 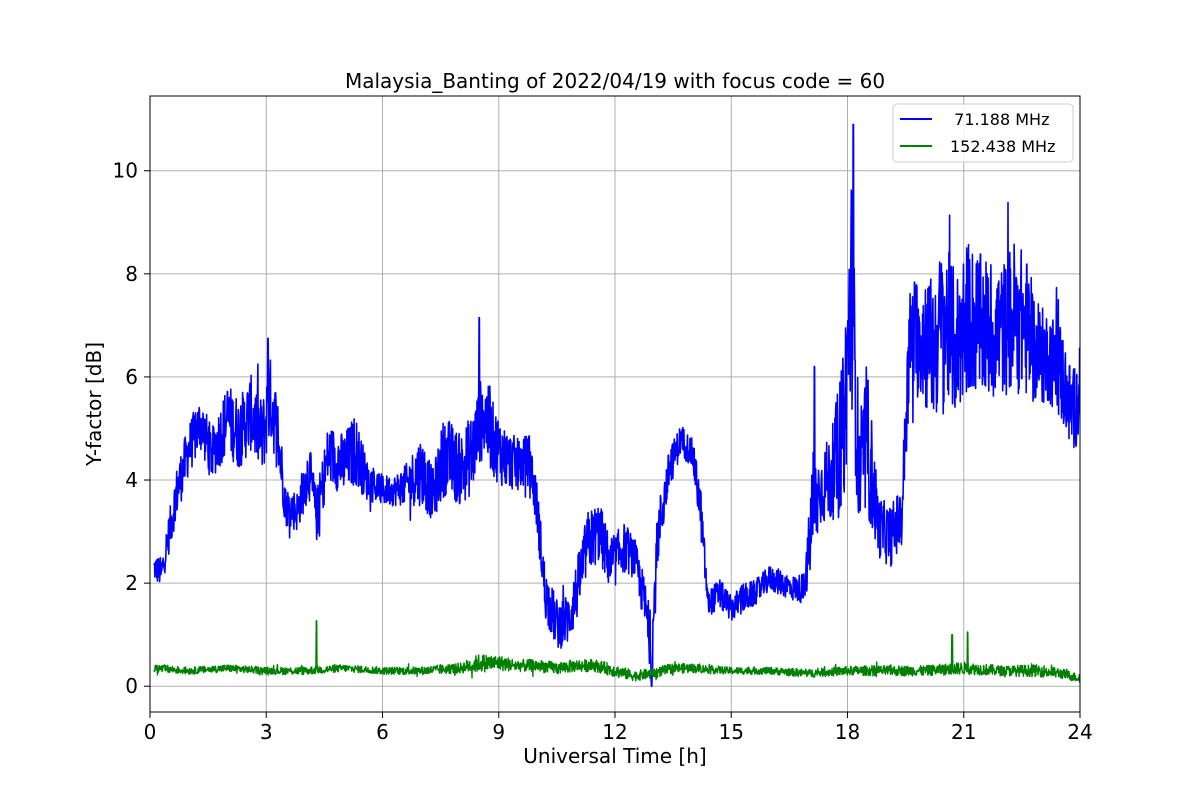 I want to click on y-tick-label: 0, so click(x=131, y=686).